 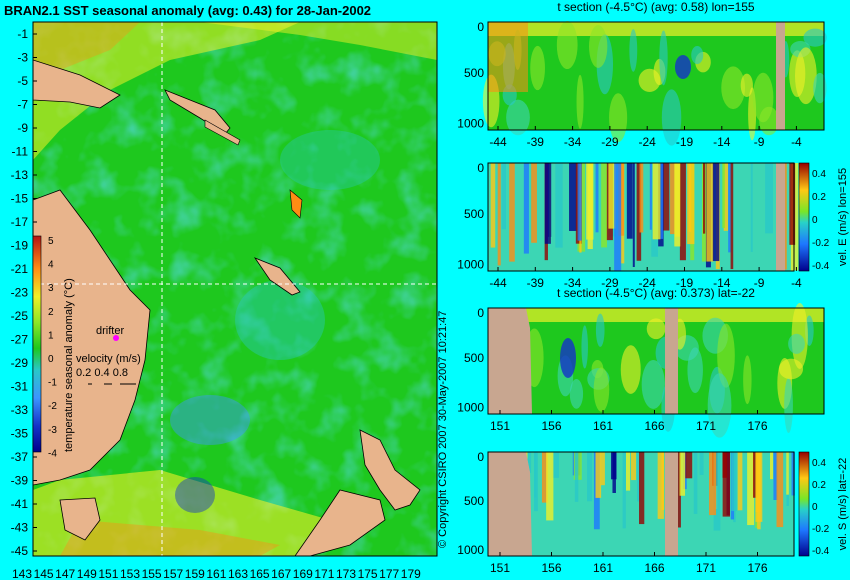 I want to click on map-x-tick-label: 145, so click(x=44, y=573).